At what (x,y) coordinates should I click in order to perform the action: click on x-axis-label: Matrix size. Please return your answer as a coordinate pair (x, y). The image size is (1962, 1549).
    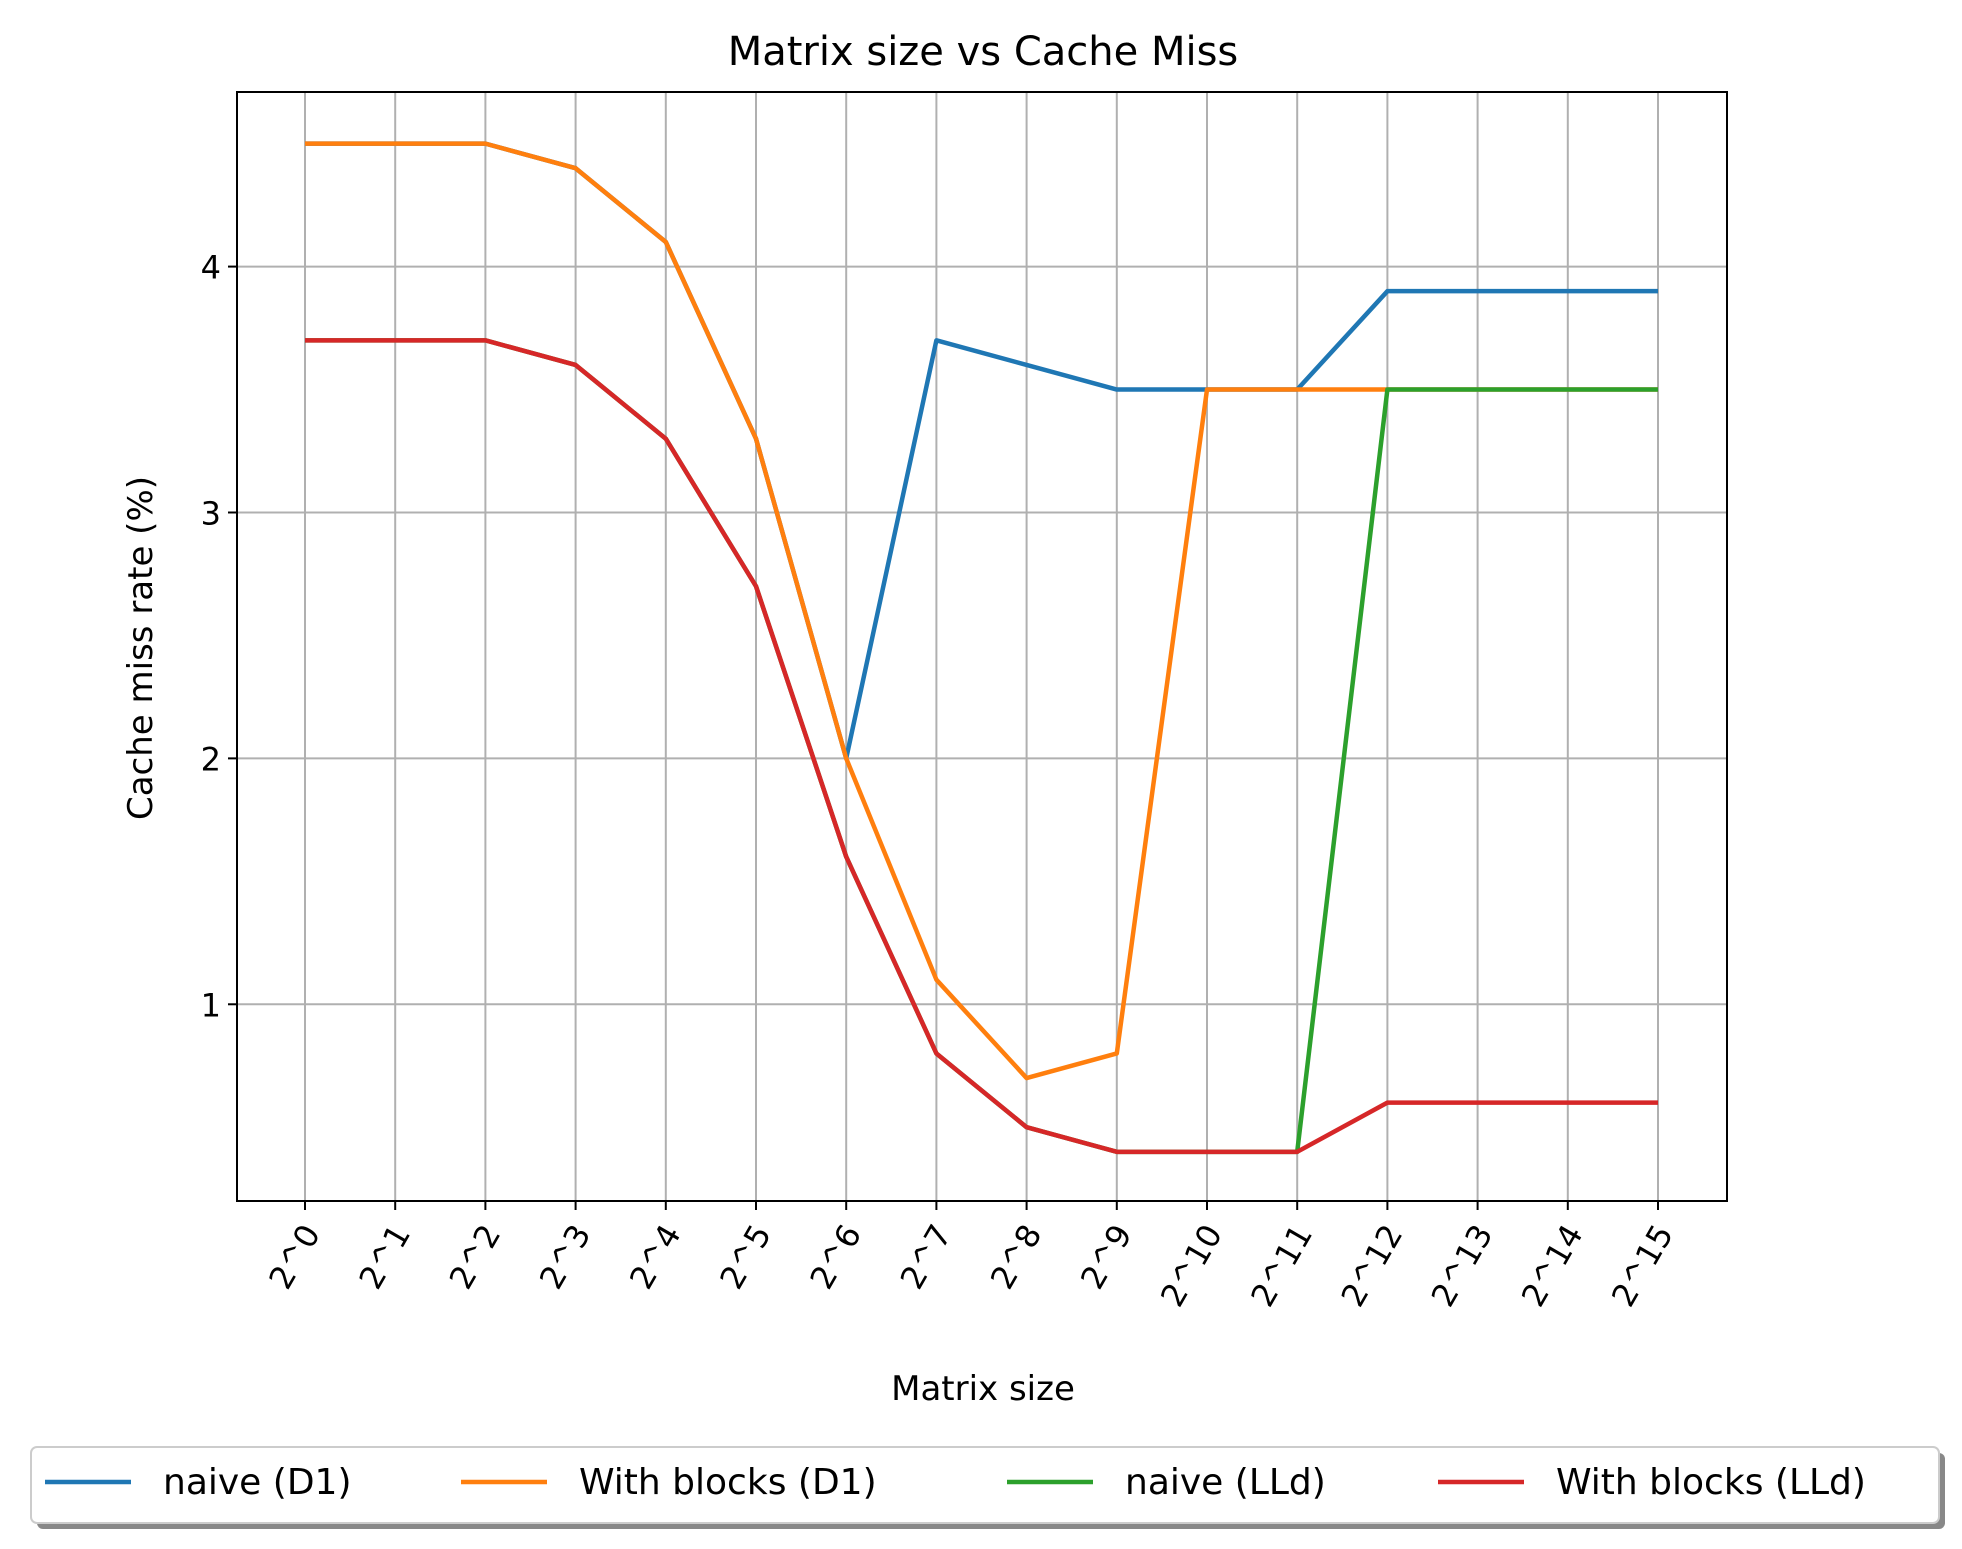
    Looking at the image, I should click on (983, 1389).